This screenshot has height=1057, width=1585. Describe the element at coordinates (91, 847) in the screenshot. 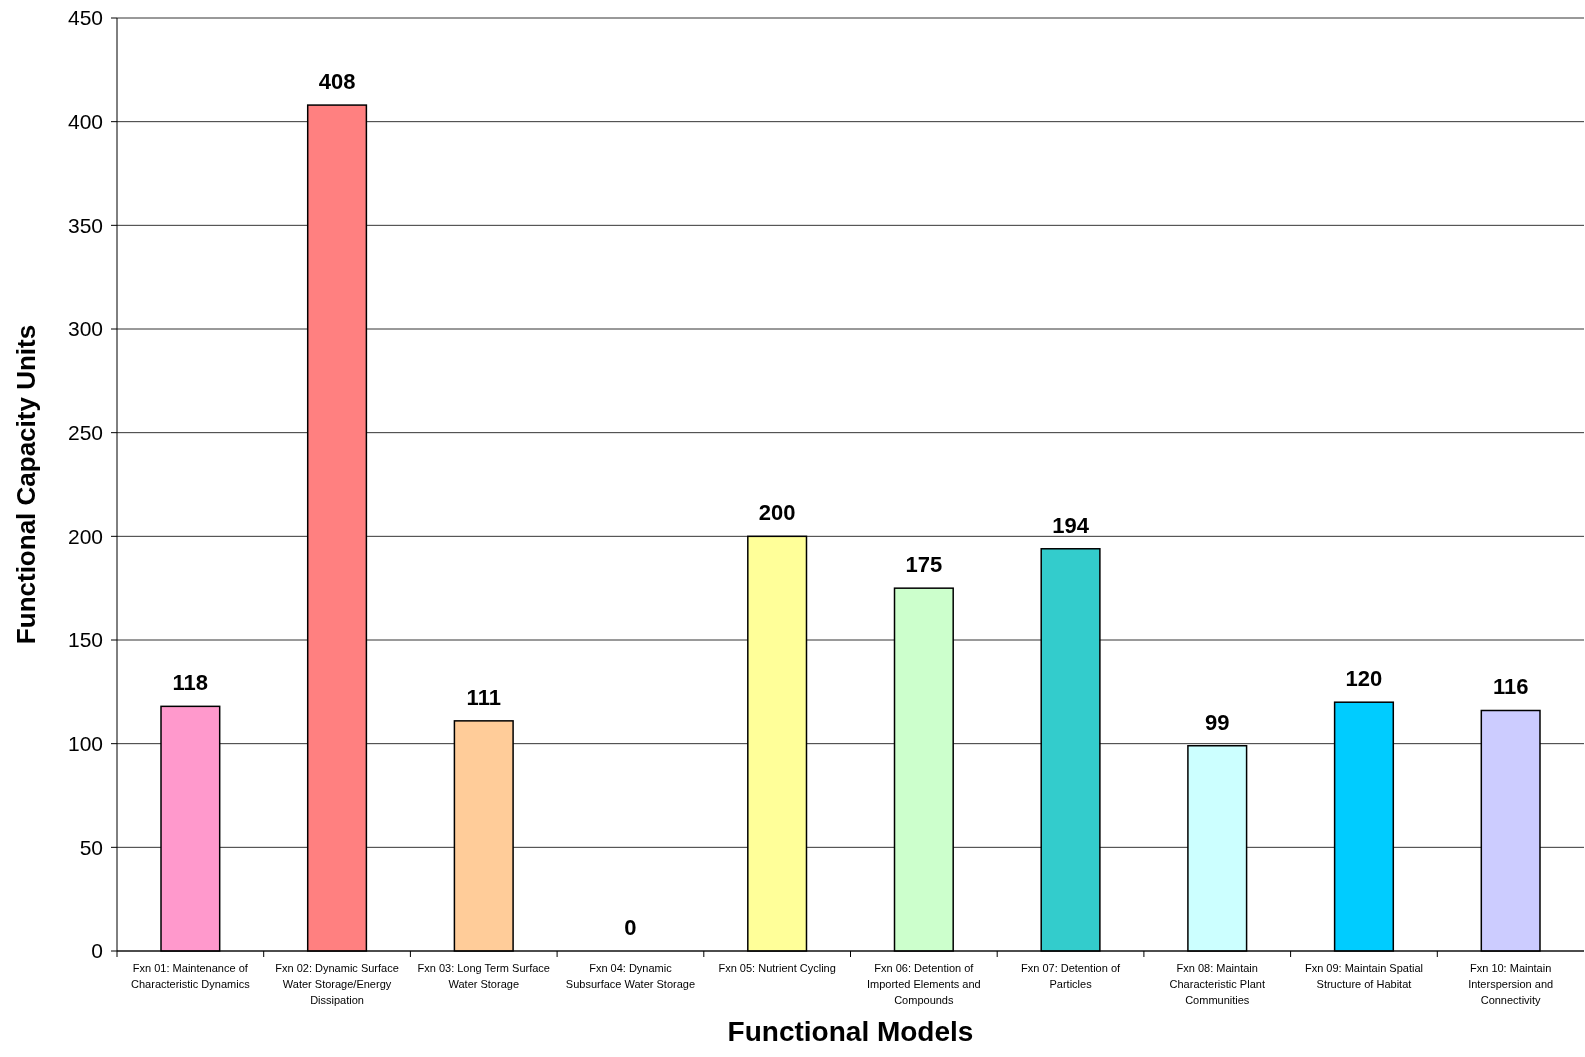

I see `y-tick-label: 50` at that location.